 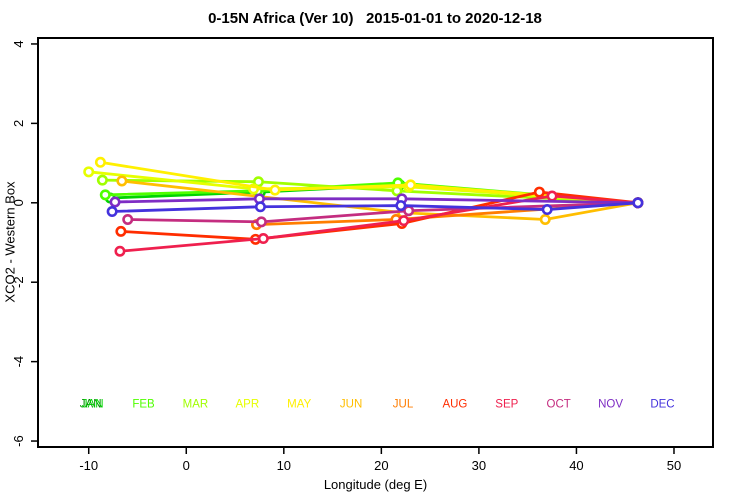 What do you see at coordinates (18, 43) in the screenshot?
I see `y-tick-label: 4` at bounding box center [18, 43].